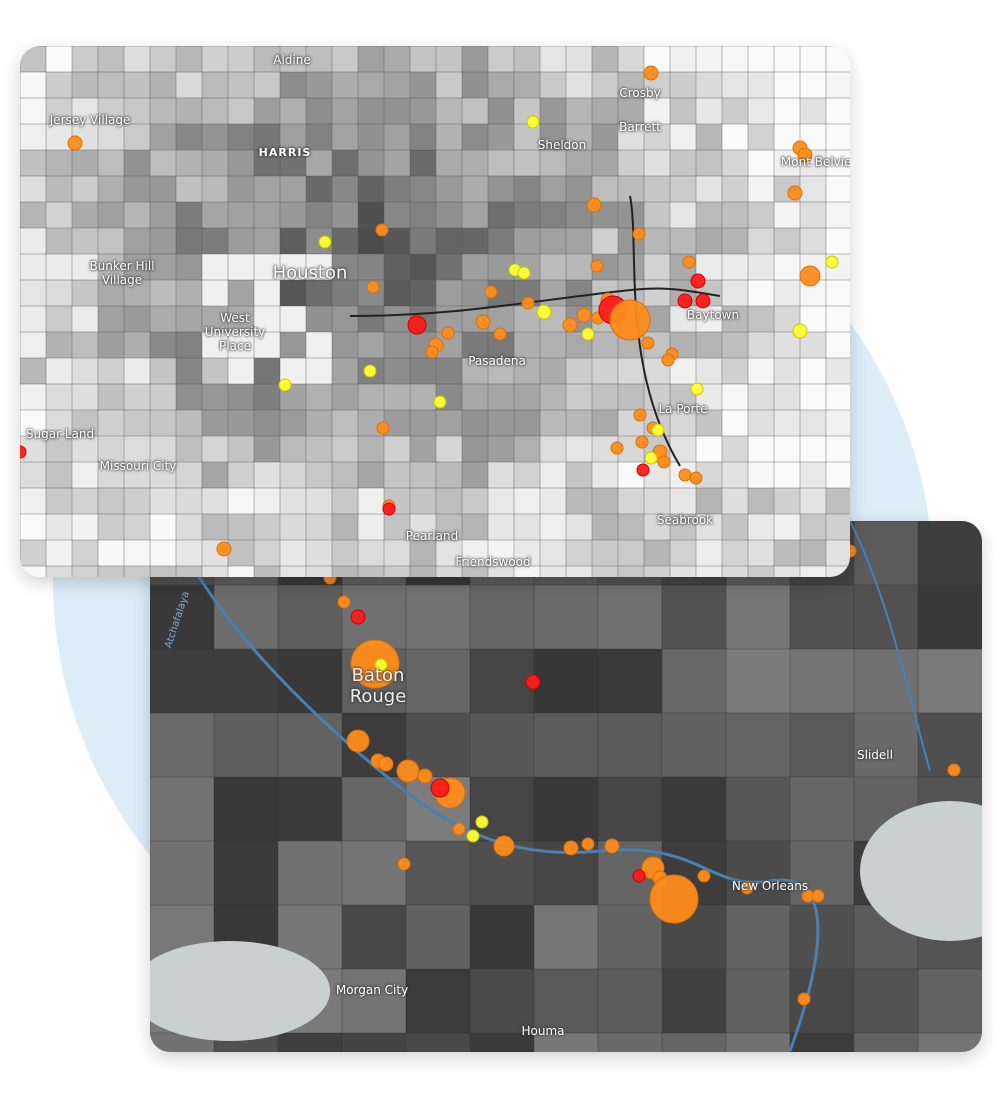 This screenshot has height=1094, width=1002. What do you see at coordinates (543, 1031) in the screenshot?
I see `place-label: Houma` at bounding box center [543, 1031].